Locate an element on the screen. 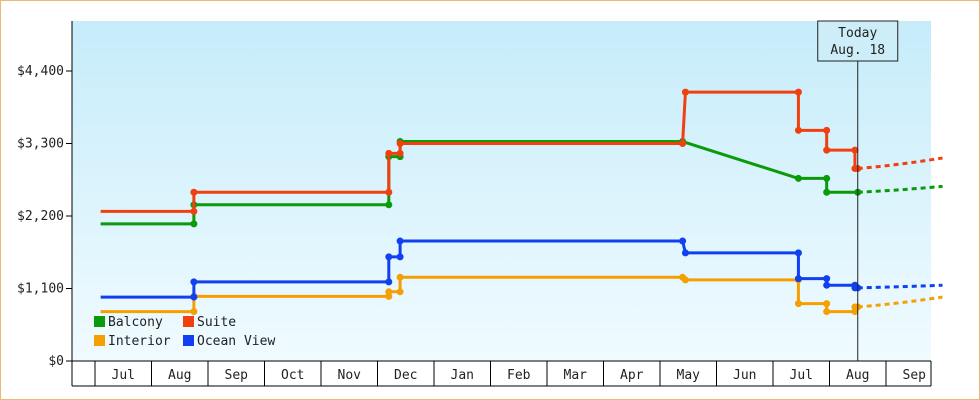 This screenshot has width=980, height=400. legend-label-ocean-view: Ocean View is located at coordinates (236, 341).